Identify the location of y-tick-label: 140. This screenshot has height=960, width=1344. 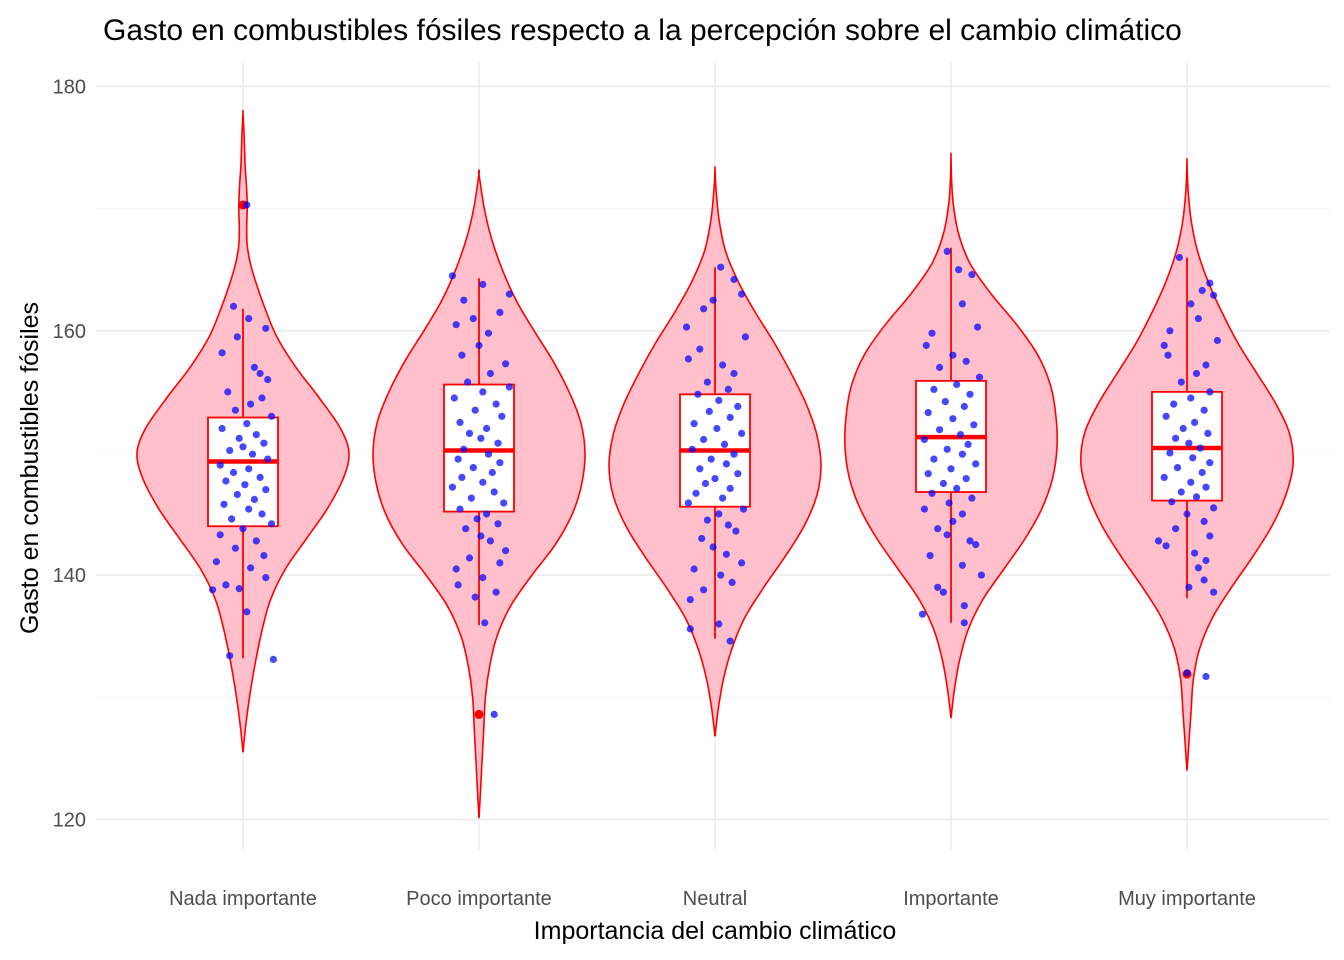
(69, 576).